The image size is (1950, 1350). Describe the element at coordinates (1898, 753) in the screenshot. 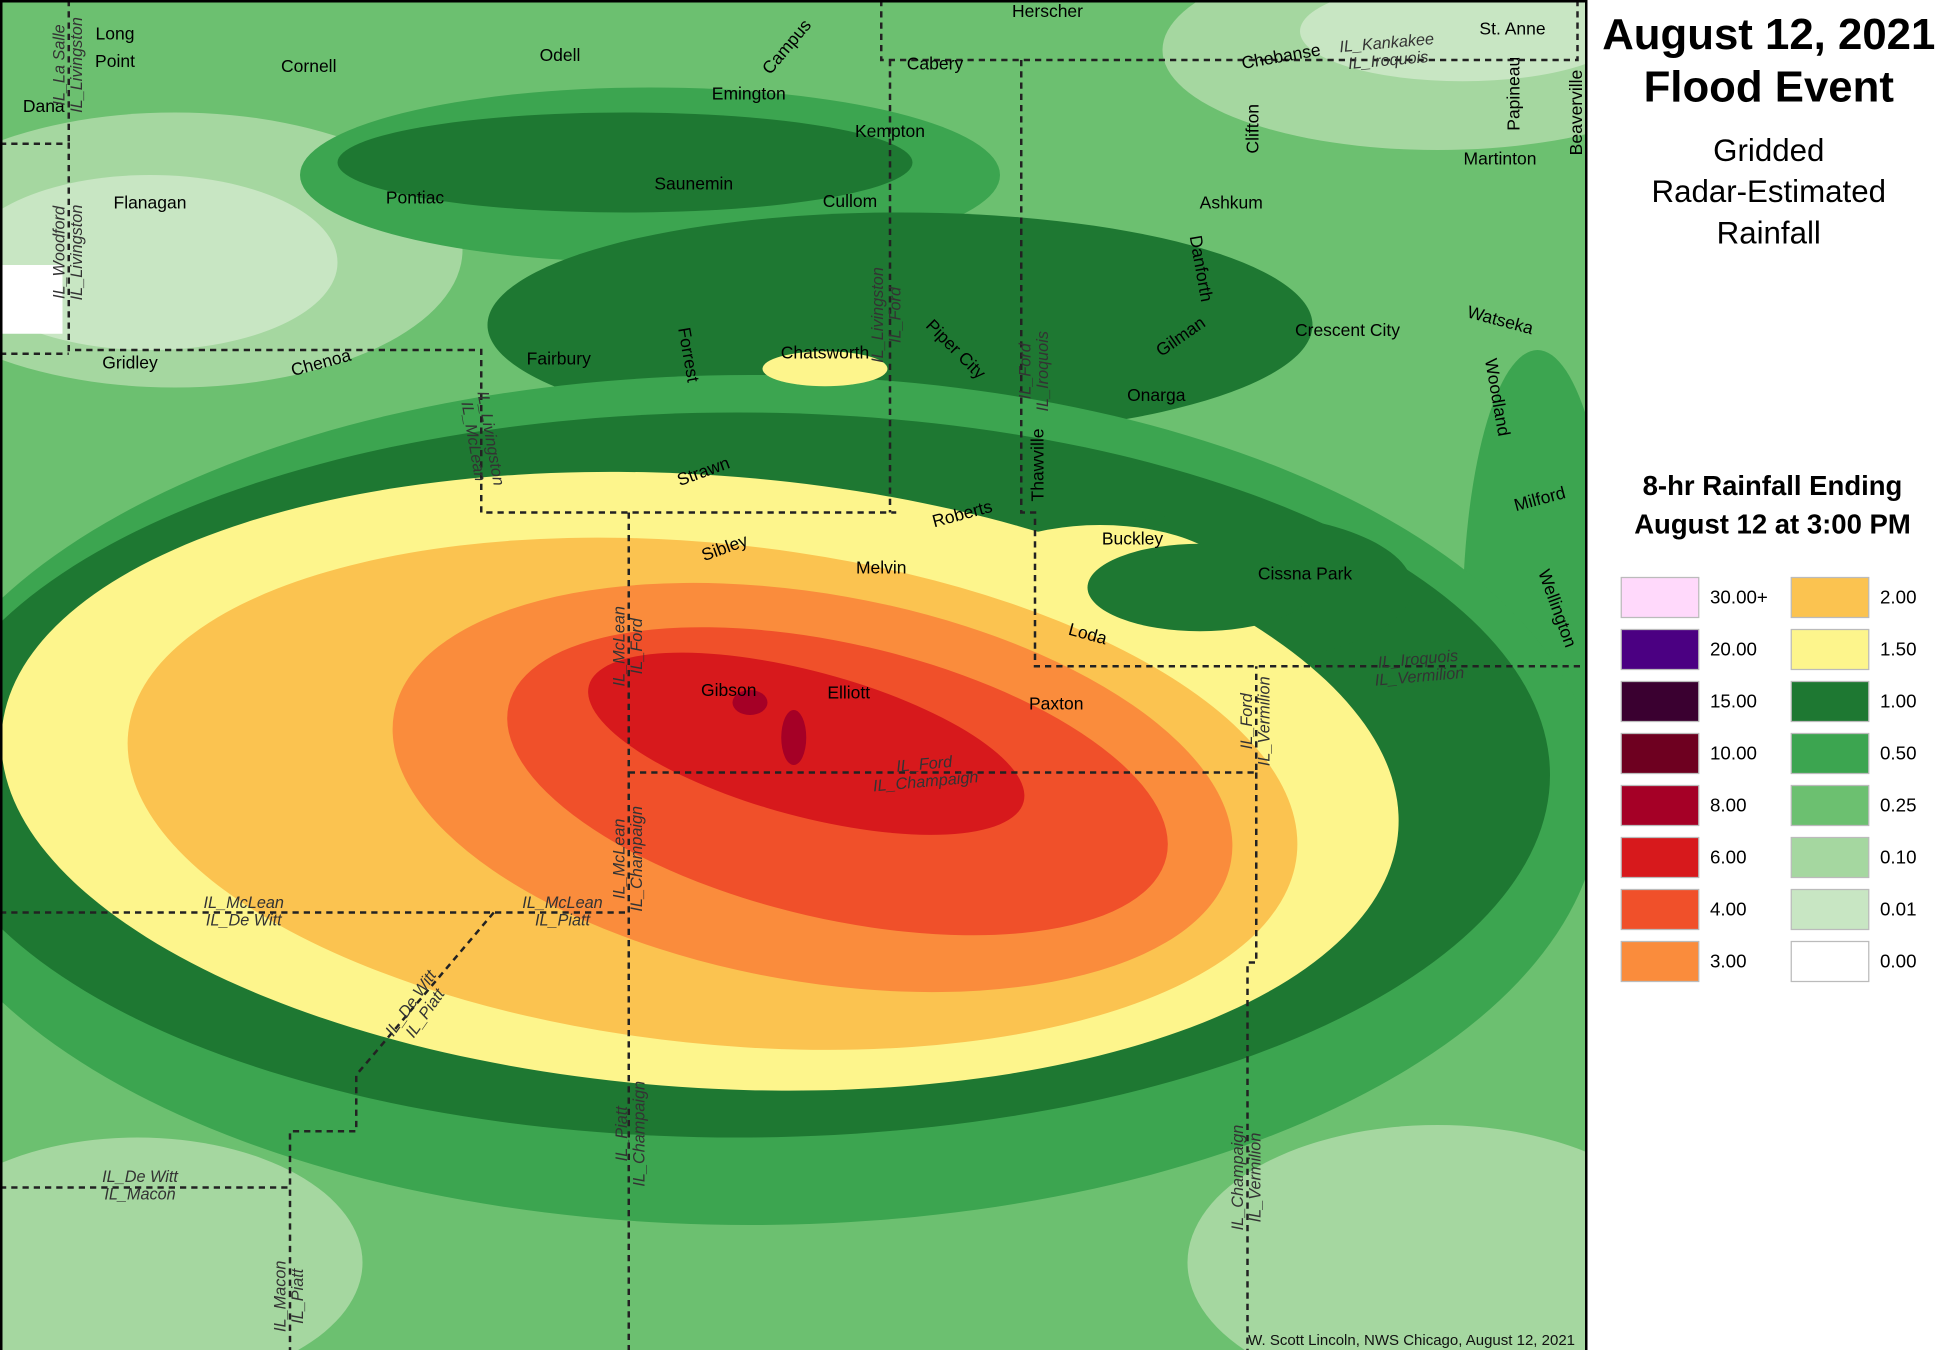

I see `legend-label: 0.50` at that location.